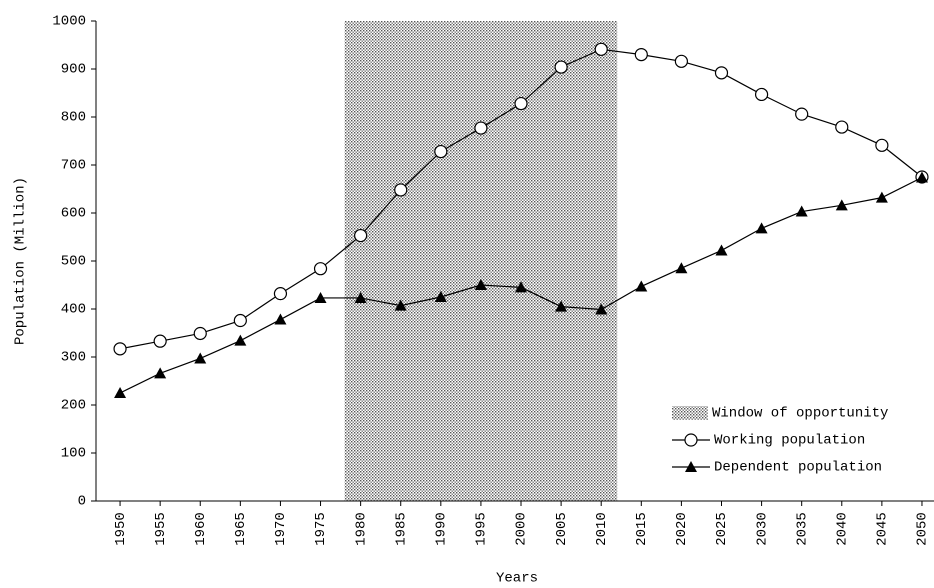 This screenshot has height=588, width=934. Describe the element at coordinates (161, 529) in the screenshot. I see `x-tick-label: 1955` at that location.